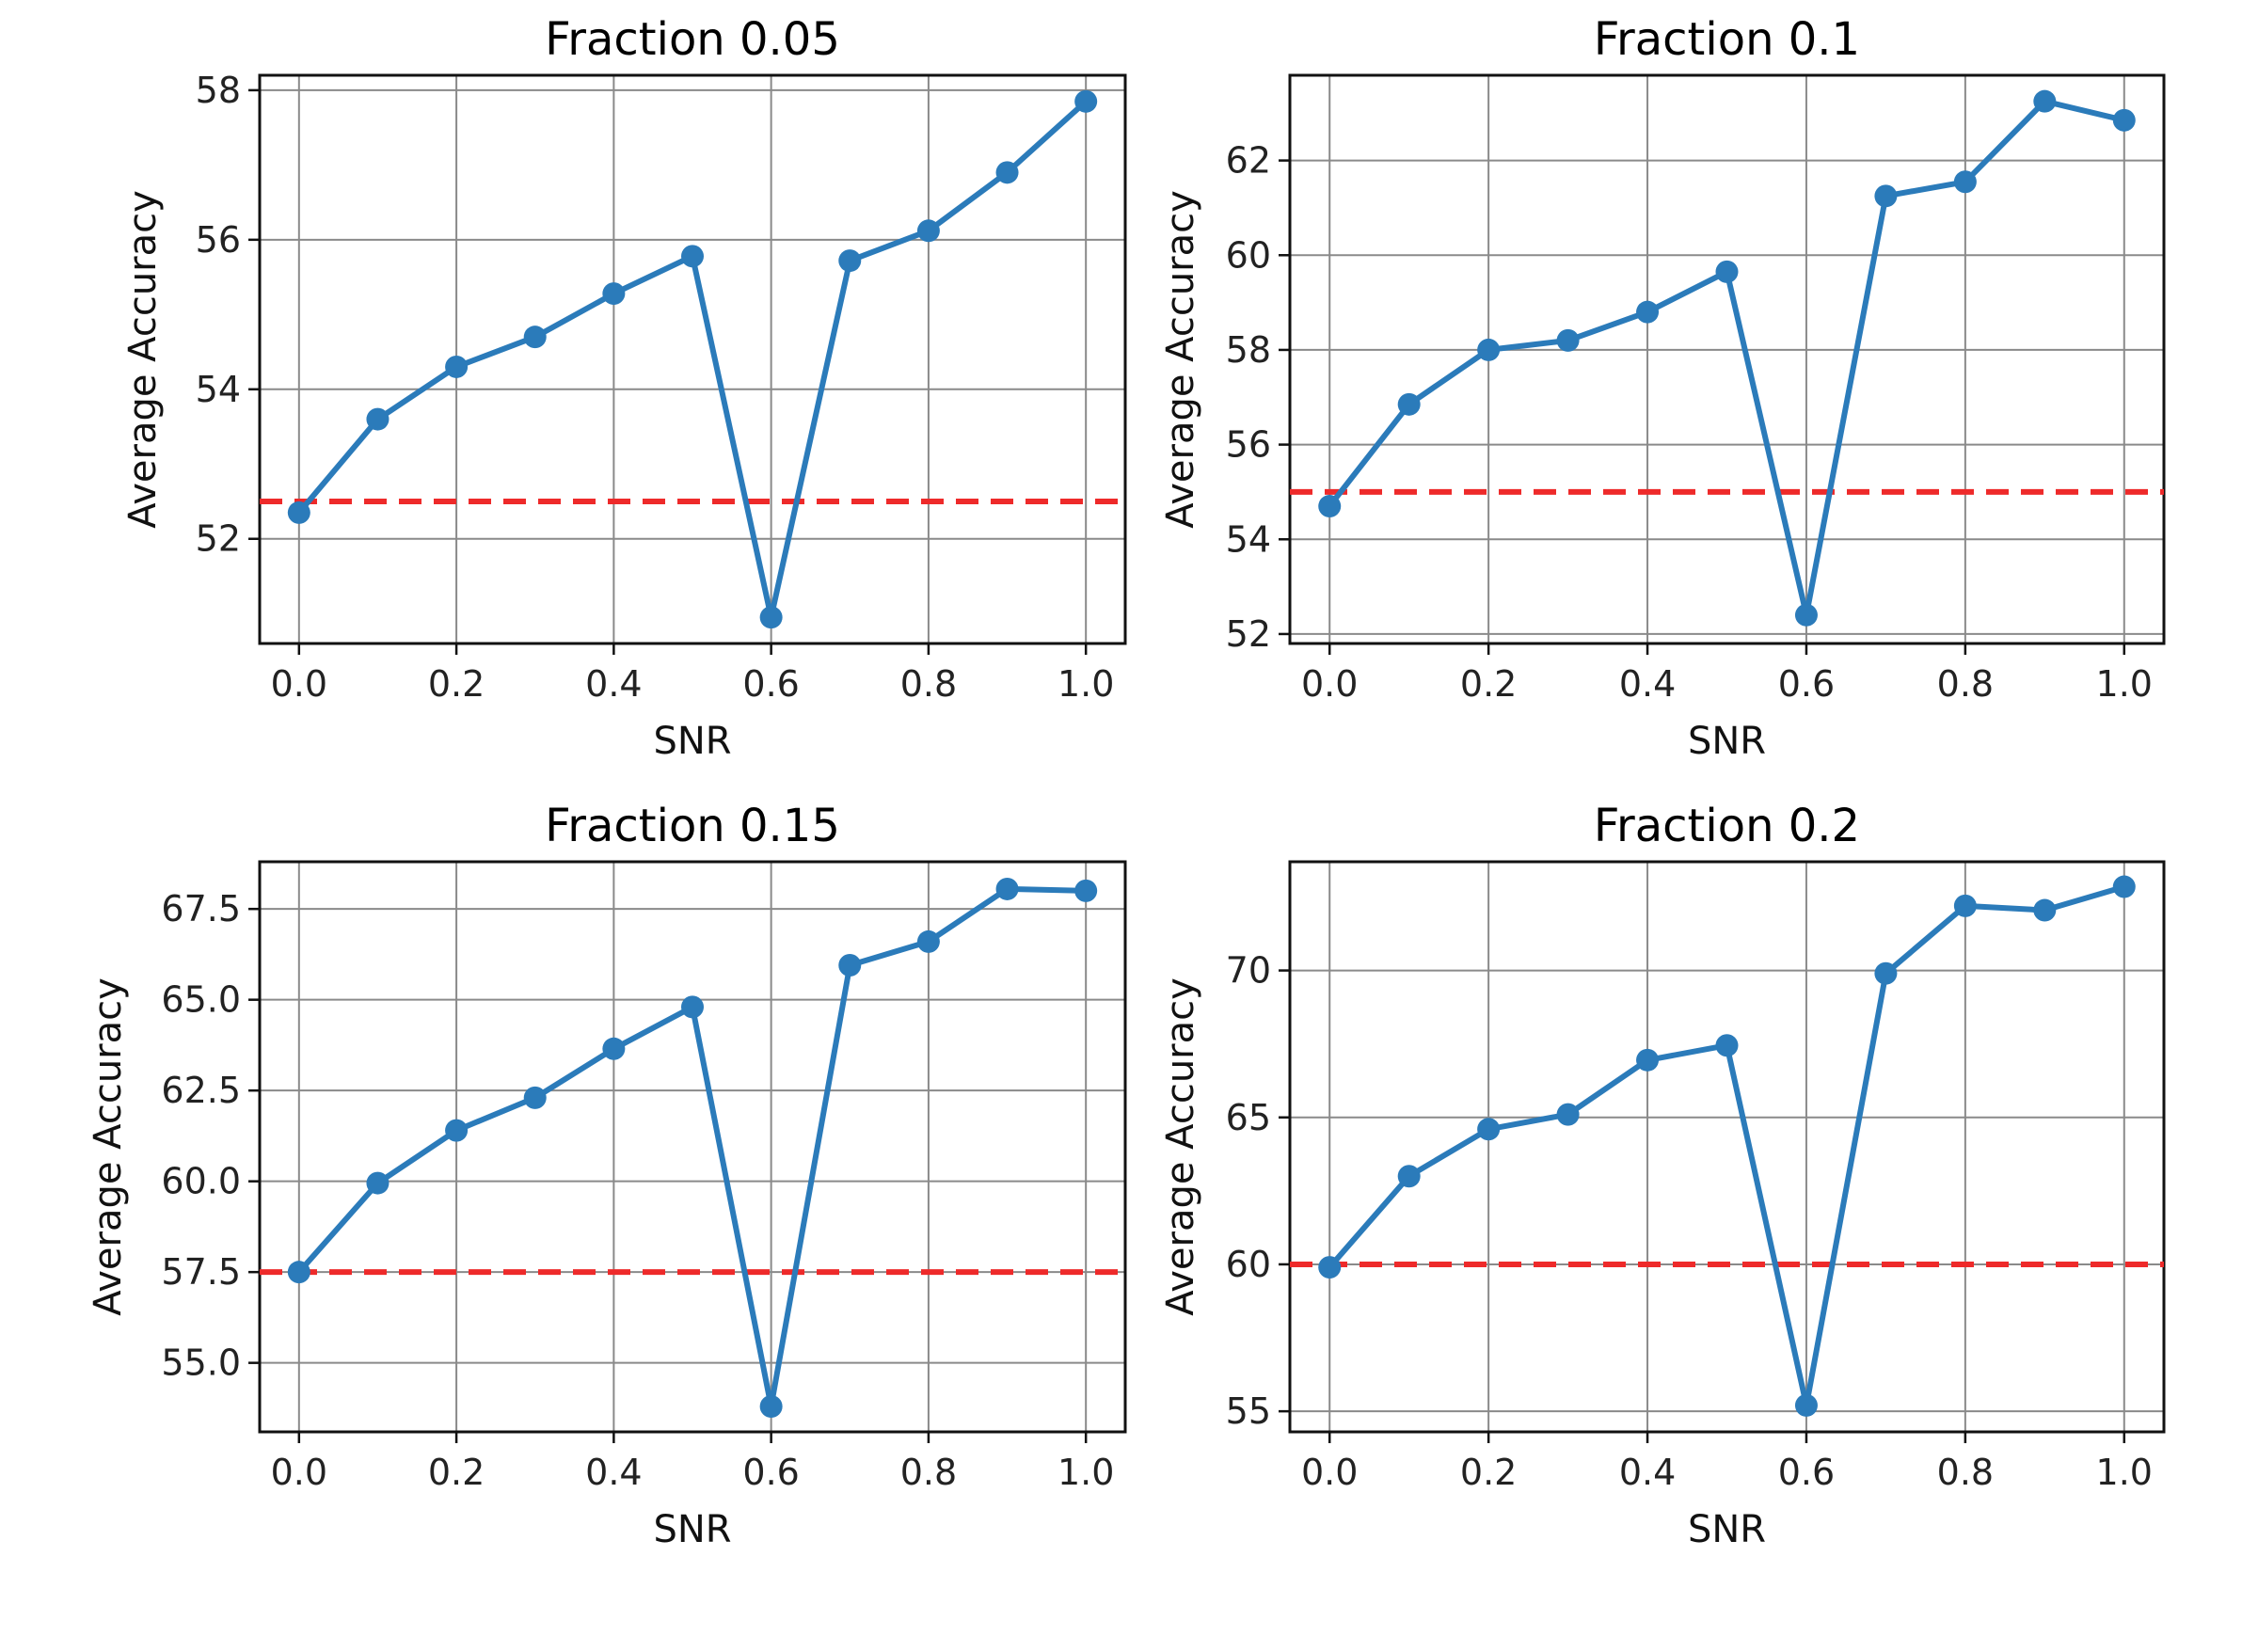 This screenshot has width=2258, height=1652. What do you see at coordinates (1248, 1411) in the screenshot?
I see `y-tick-label: 55` at bounding box center [1248, 1411].